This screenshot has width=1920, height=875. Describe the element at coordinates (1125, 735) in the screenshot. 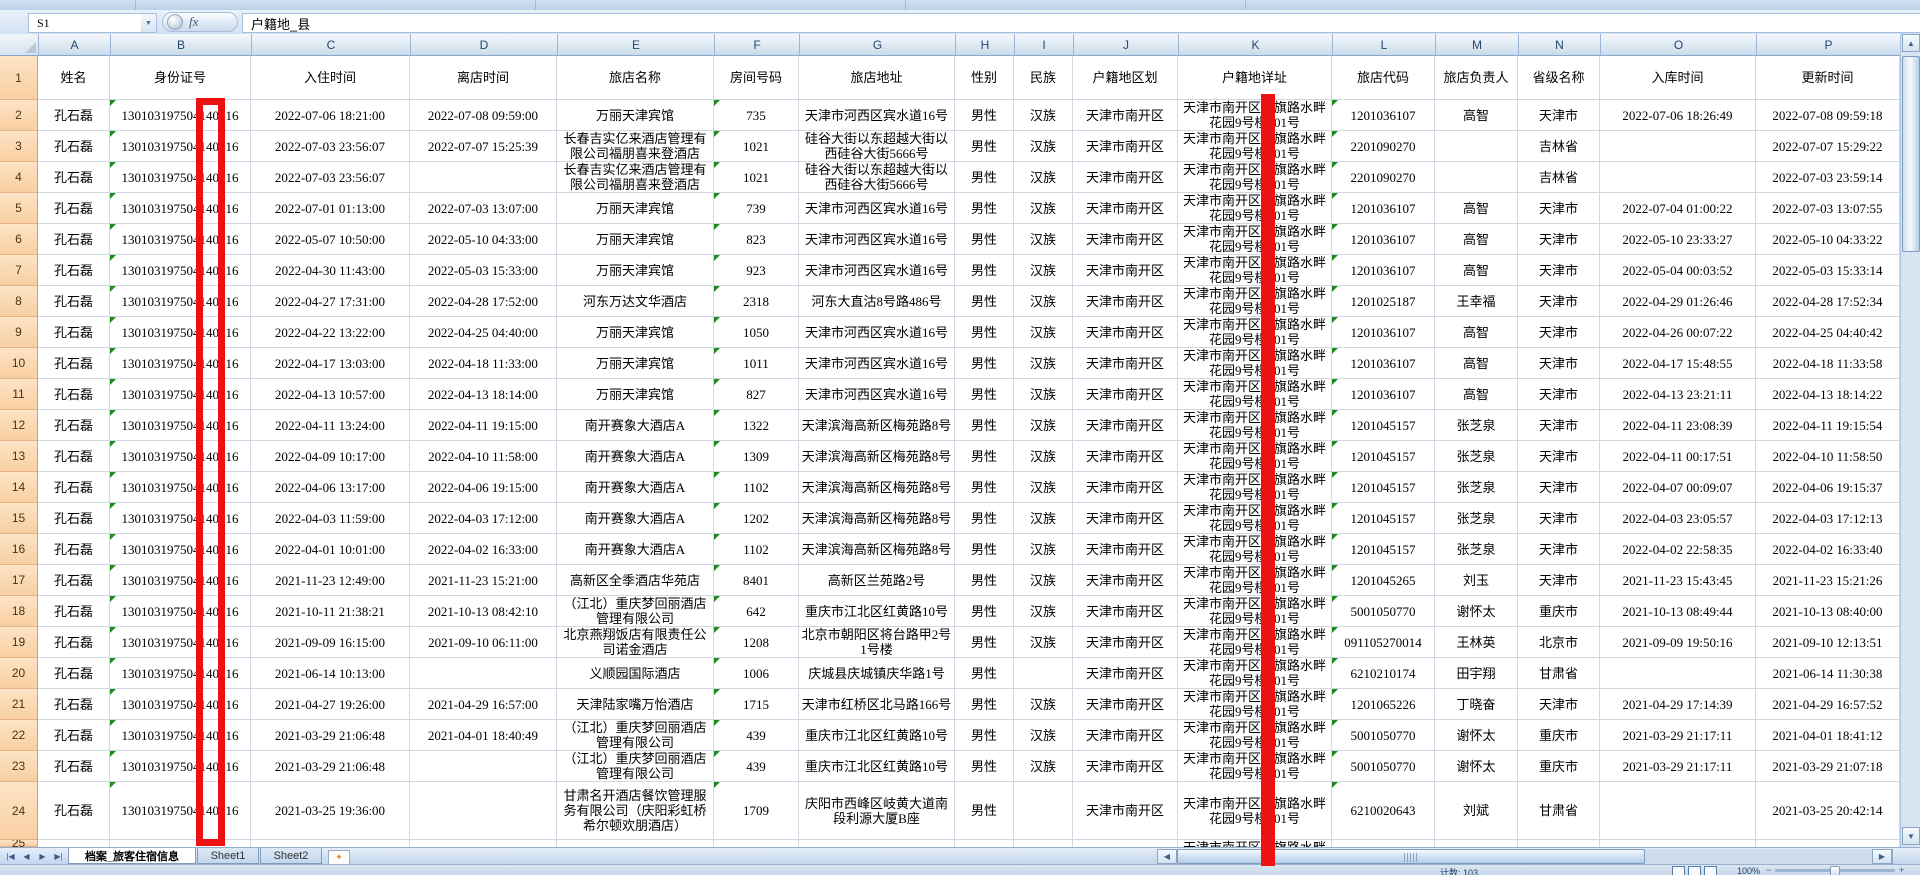

I see `cell-J22: 天津市南开区` at that location.